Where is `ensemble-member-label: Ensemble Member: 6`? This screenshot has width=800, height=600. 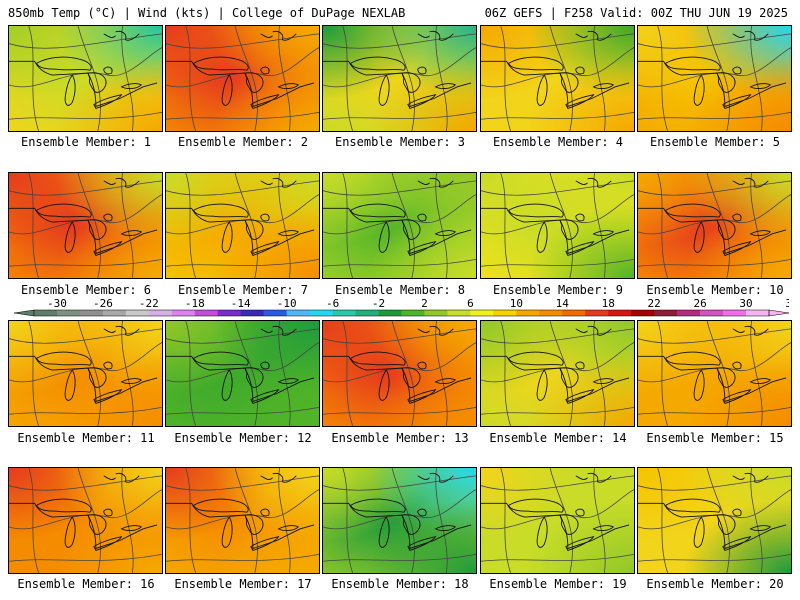
ensemble-member-label: Ensemble Member: 6 is located at coordinates (86, 290).